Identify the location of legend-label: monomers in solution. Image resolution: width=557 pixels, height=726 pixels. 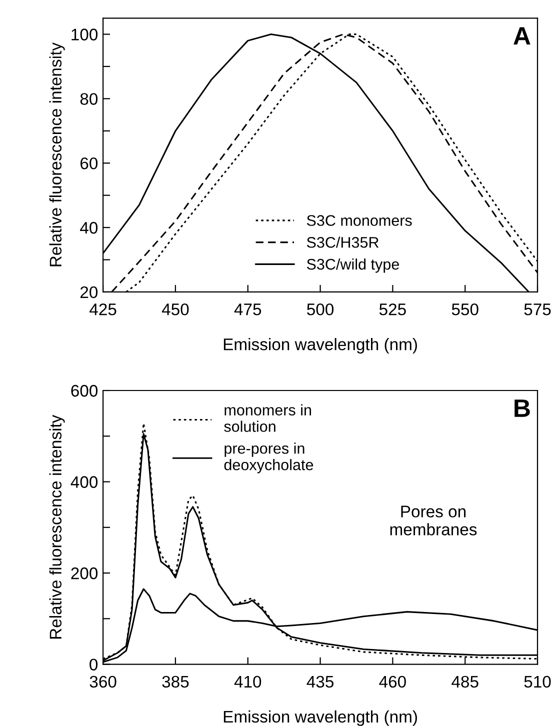
(267, 418).